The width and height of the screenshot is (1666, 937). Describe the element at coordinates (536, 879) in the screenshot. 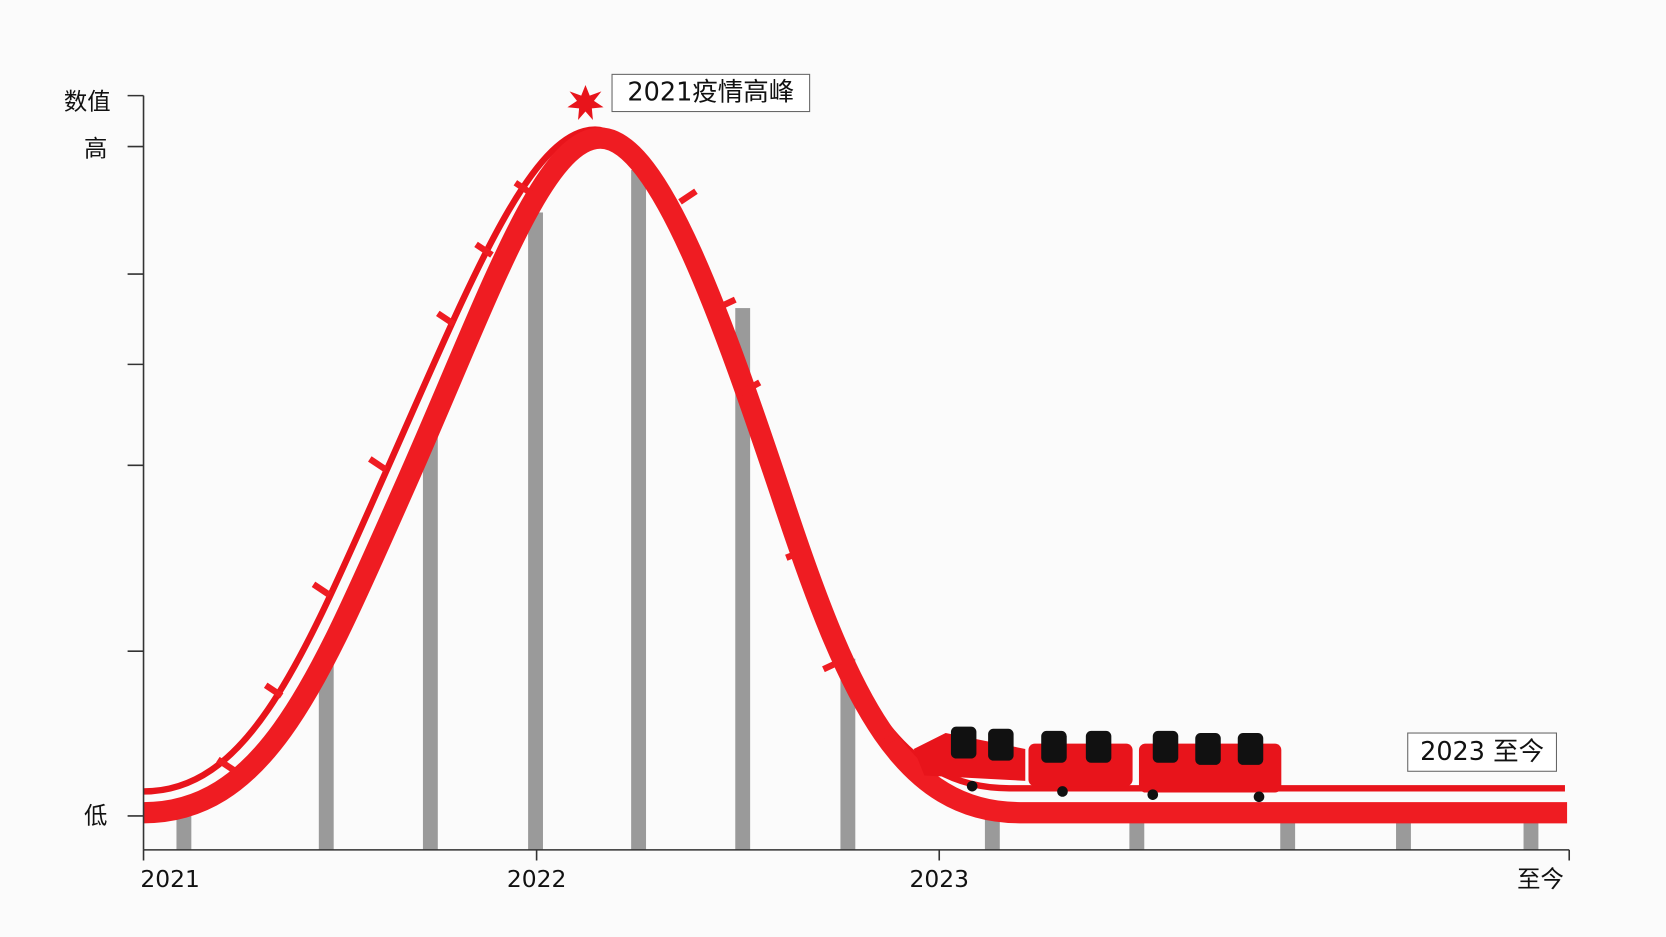

I see `x-label: 2022` at that location.